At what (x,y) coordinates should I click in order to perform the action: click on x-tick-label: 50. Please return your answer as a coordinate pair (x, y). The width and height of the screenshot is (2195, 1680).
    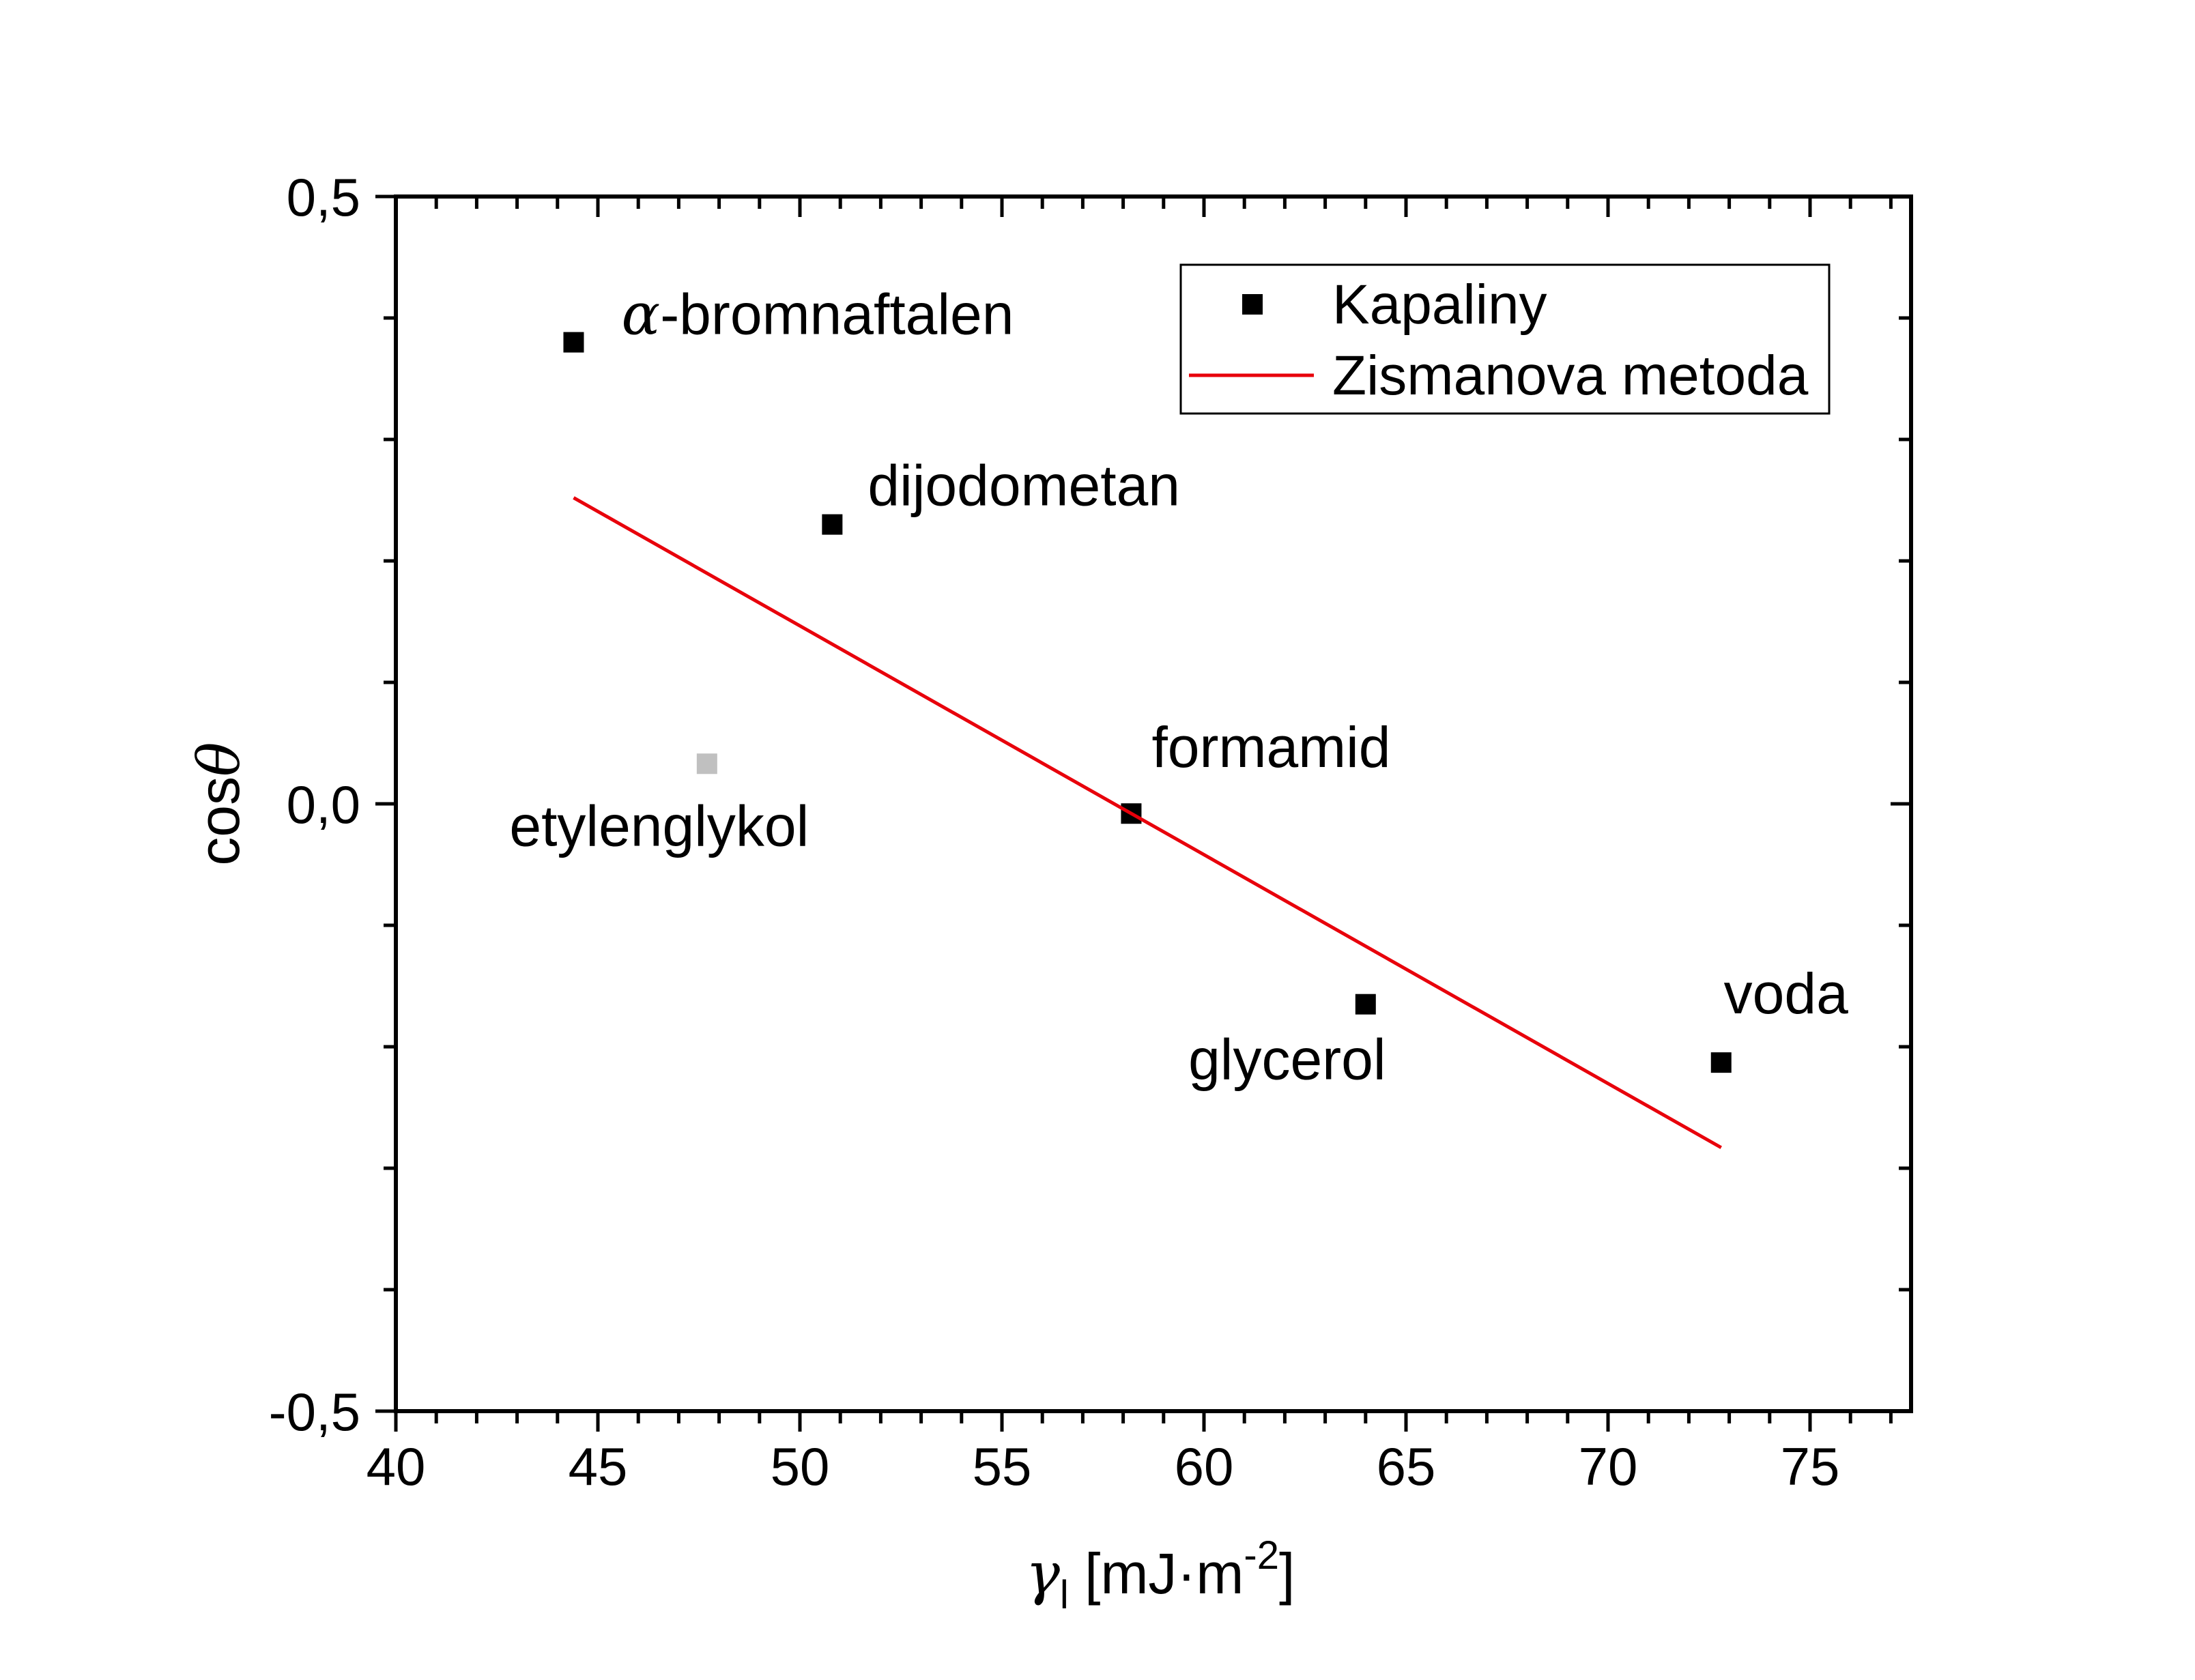
    Looking at the image, I should click on (801, 1466).